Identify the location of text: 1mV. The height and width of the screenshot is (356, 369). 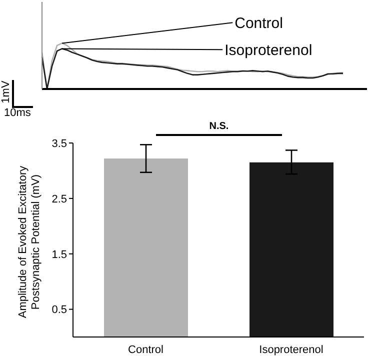
(6, 92).